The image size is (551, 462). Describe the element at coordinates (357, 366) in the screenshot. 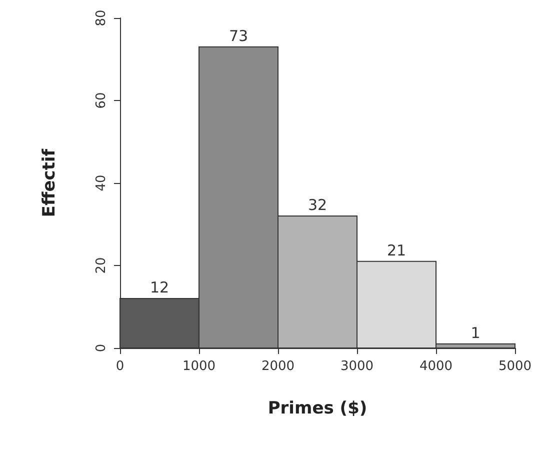

I see `x-tick-label: 3000` at that location.